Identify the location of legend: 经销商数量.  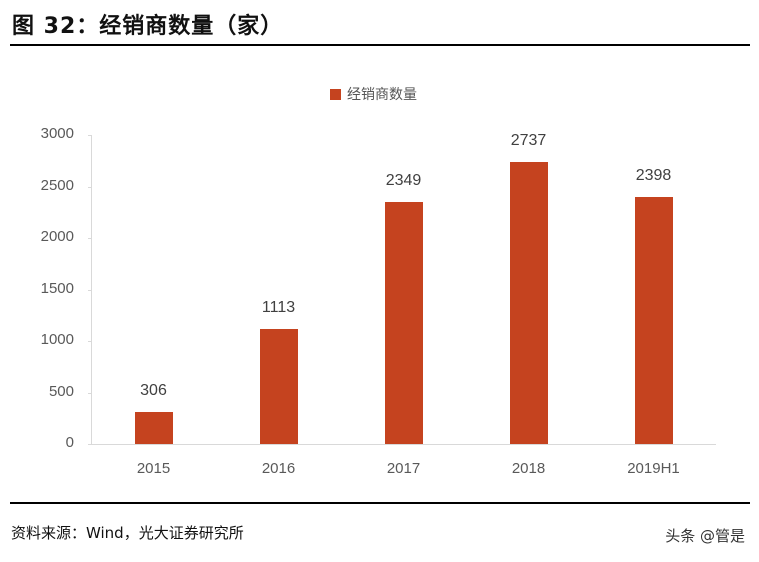
(373, 94).